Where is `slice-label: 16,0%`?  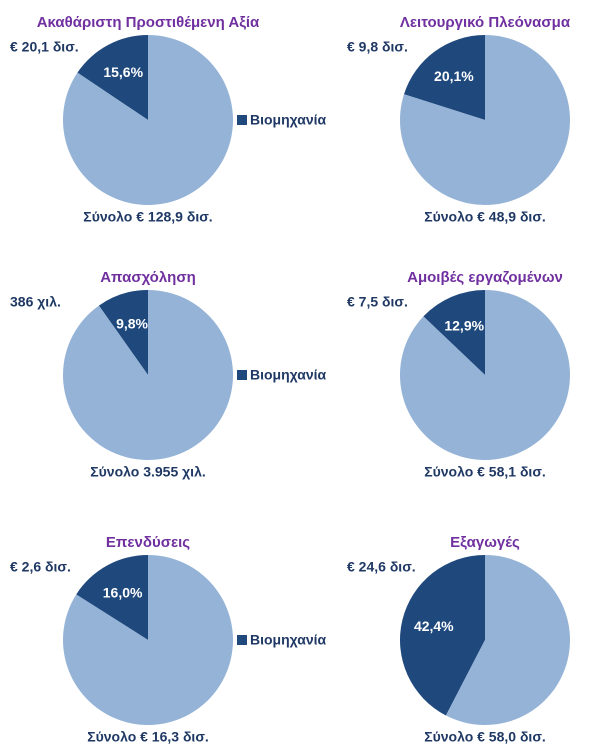
slice-label: 16,0% is located at coordinates (123, 593).